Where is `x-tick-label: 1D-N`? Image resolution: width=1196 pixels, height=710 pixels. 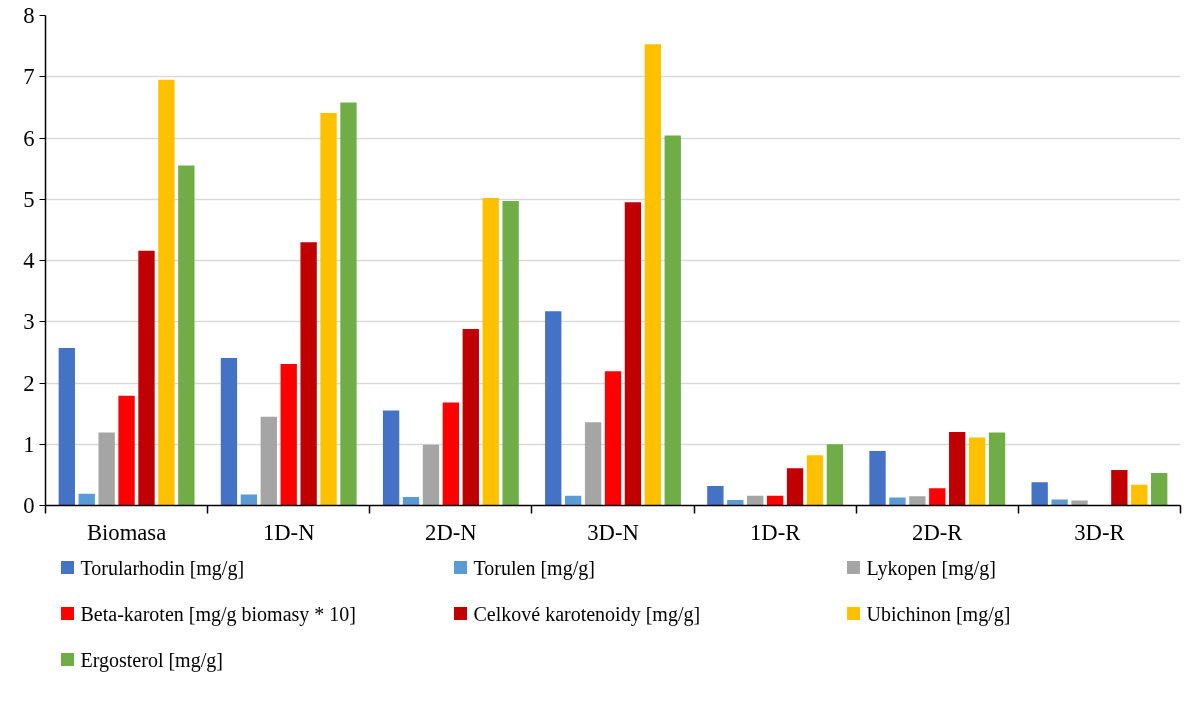 x-tick-label: 1D-N is located at coordinates (288, 532).